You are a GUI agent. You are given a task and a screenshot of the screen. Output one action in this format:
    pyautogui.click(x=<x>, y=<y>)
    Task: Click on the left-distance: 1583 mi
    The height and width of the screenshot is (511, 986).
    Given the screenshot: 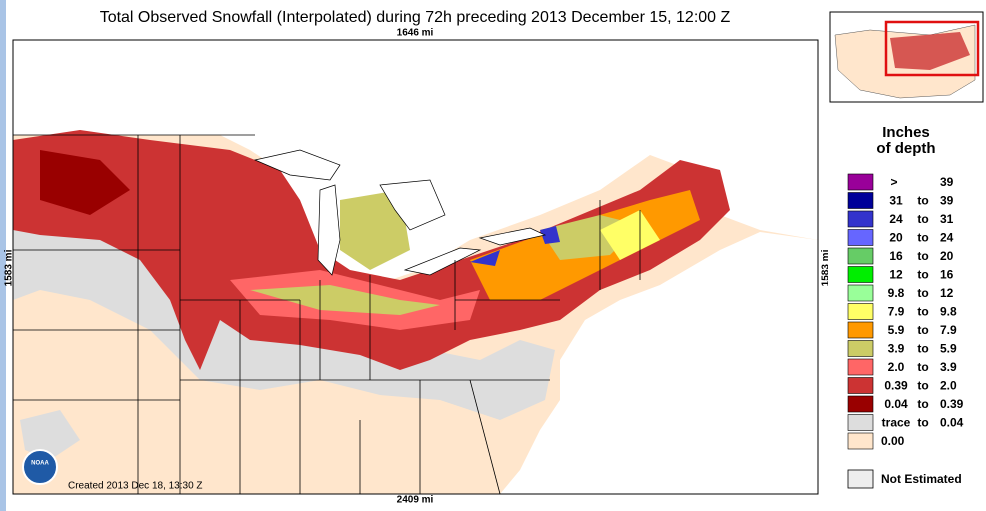 What is the action you would take?
    pyautogui.click(x=9, y=267)
    